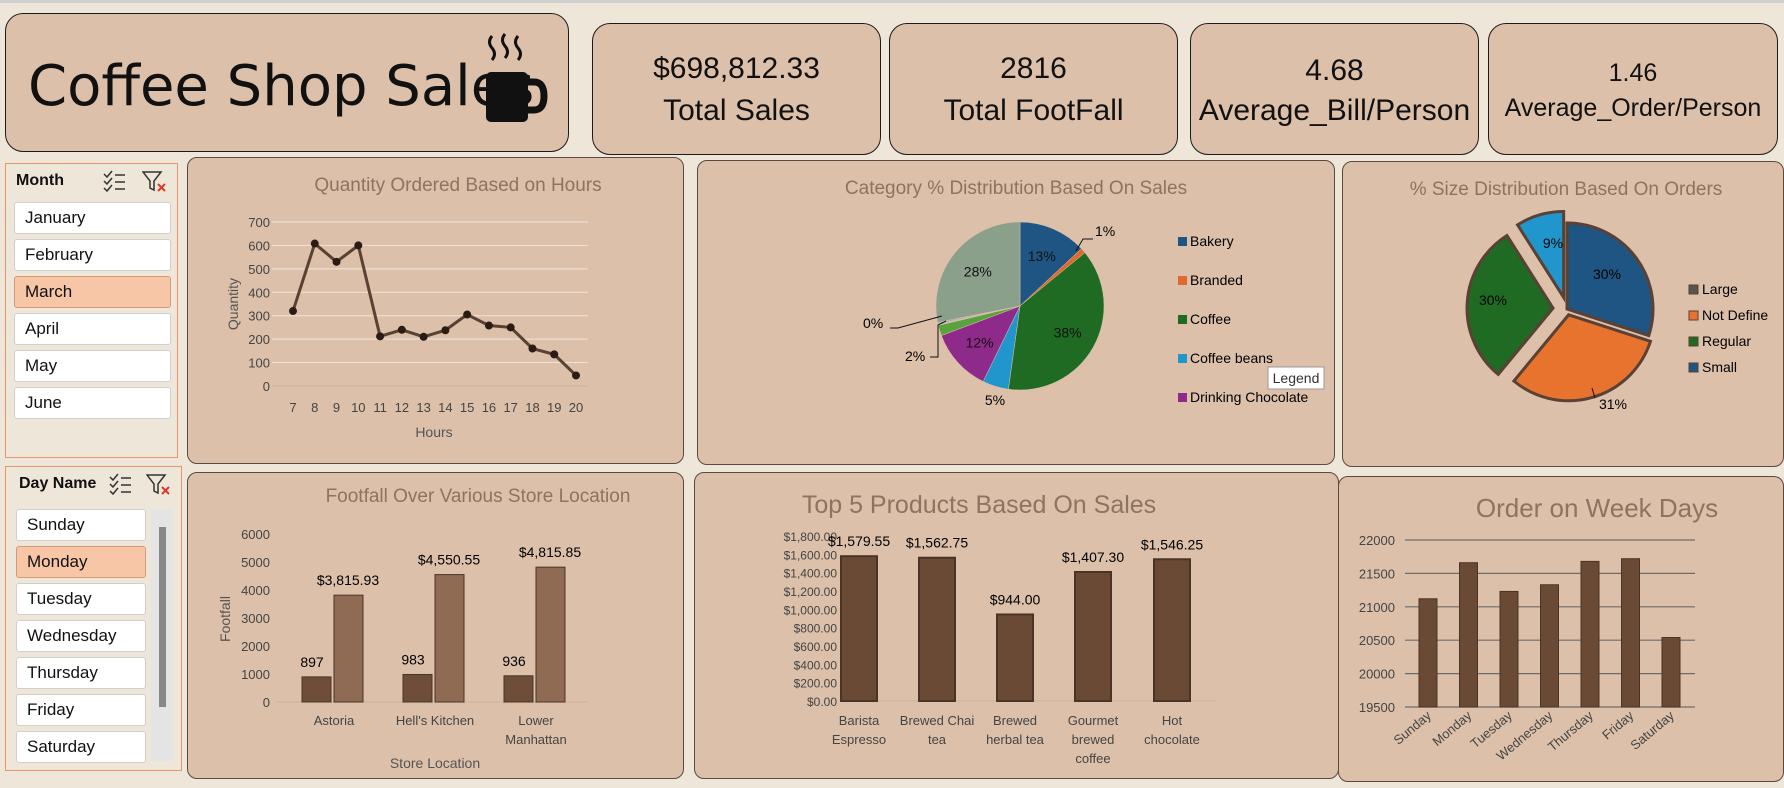  Describe the element at coordinates (81, 673) in the screenshot. I see `day-slicer-item-thursday: Thursday` at that location.